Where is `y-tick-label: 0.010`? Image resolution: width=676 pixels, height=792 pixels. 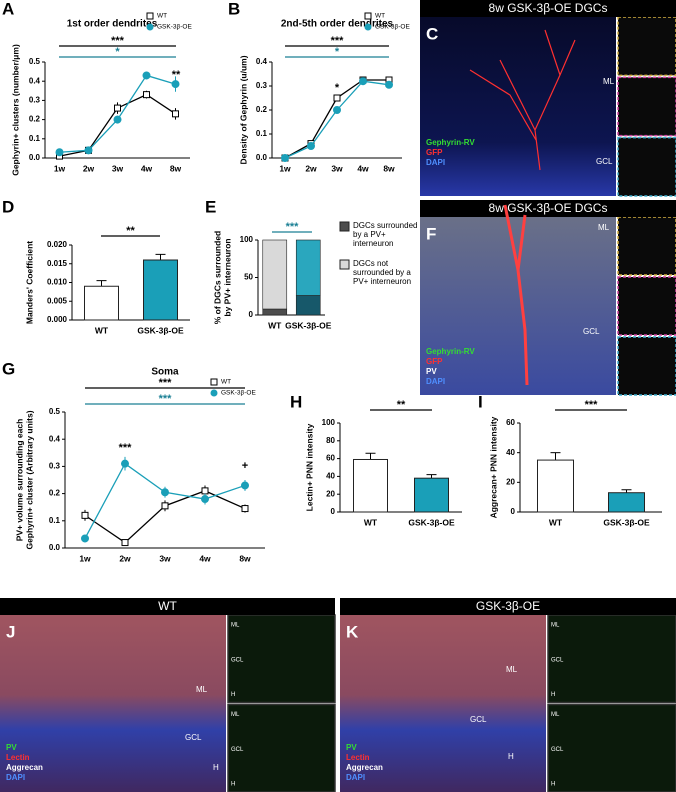 y-tick-label: 0.010 is located at coordinates (57, 282).